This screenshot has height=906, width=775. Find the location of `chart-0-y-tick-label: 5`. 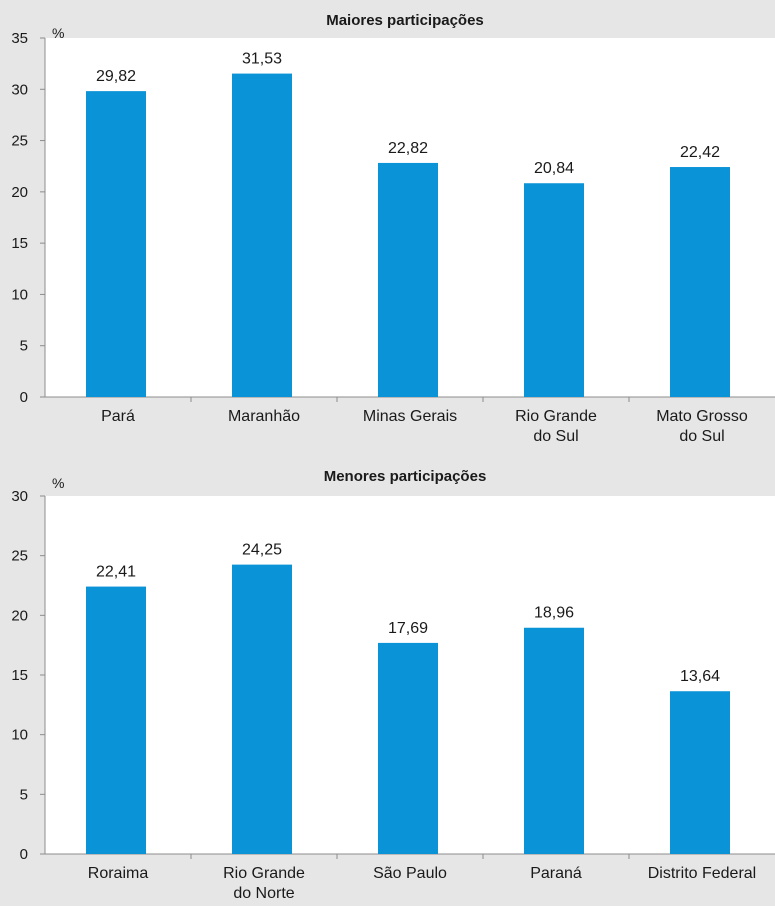

chart-0-y-tick-label: 5 is located at coordinates (24, 346).